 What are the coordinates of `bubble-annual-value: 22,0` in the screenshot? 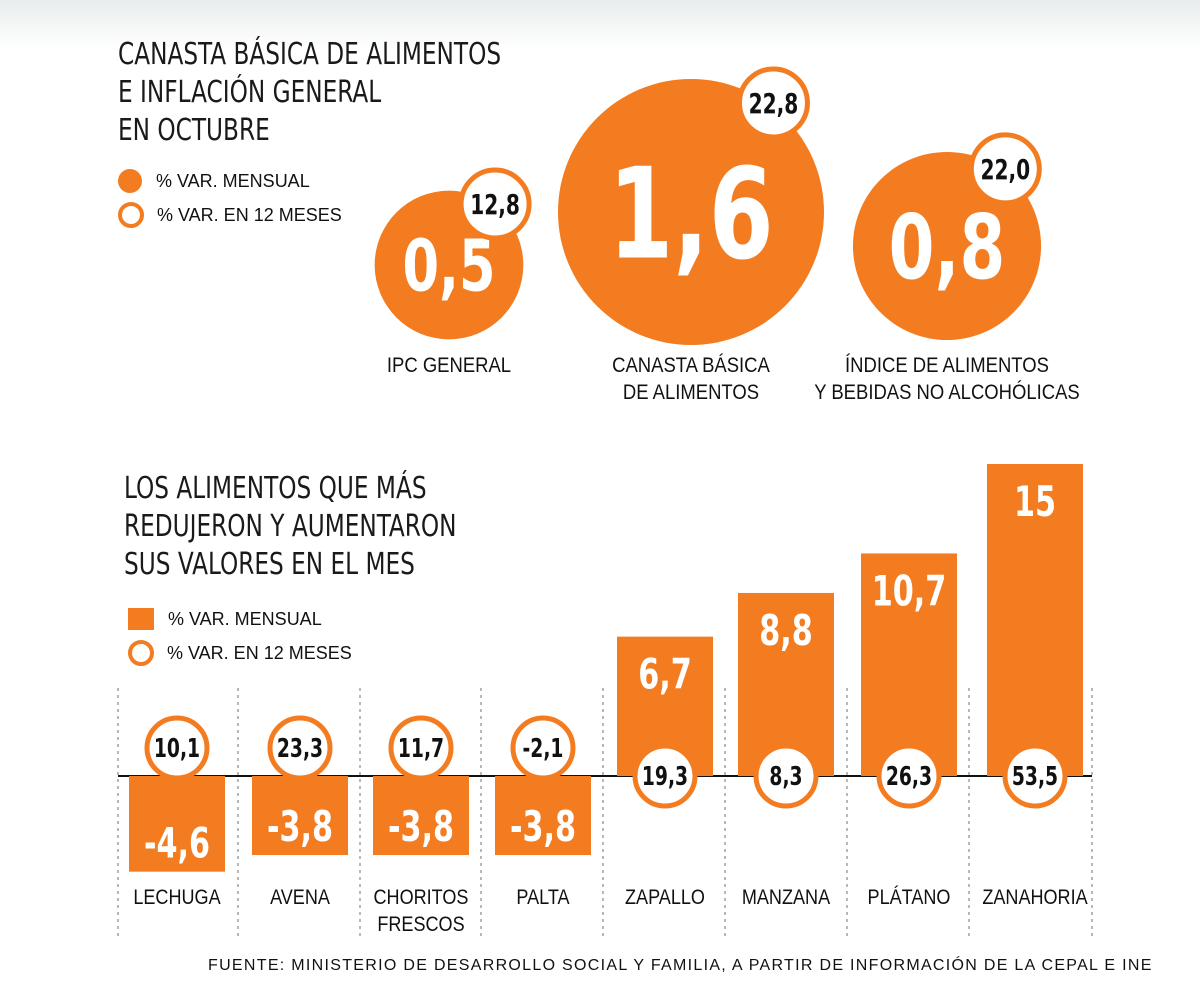 It's located at (1005, 168).